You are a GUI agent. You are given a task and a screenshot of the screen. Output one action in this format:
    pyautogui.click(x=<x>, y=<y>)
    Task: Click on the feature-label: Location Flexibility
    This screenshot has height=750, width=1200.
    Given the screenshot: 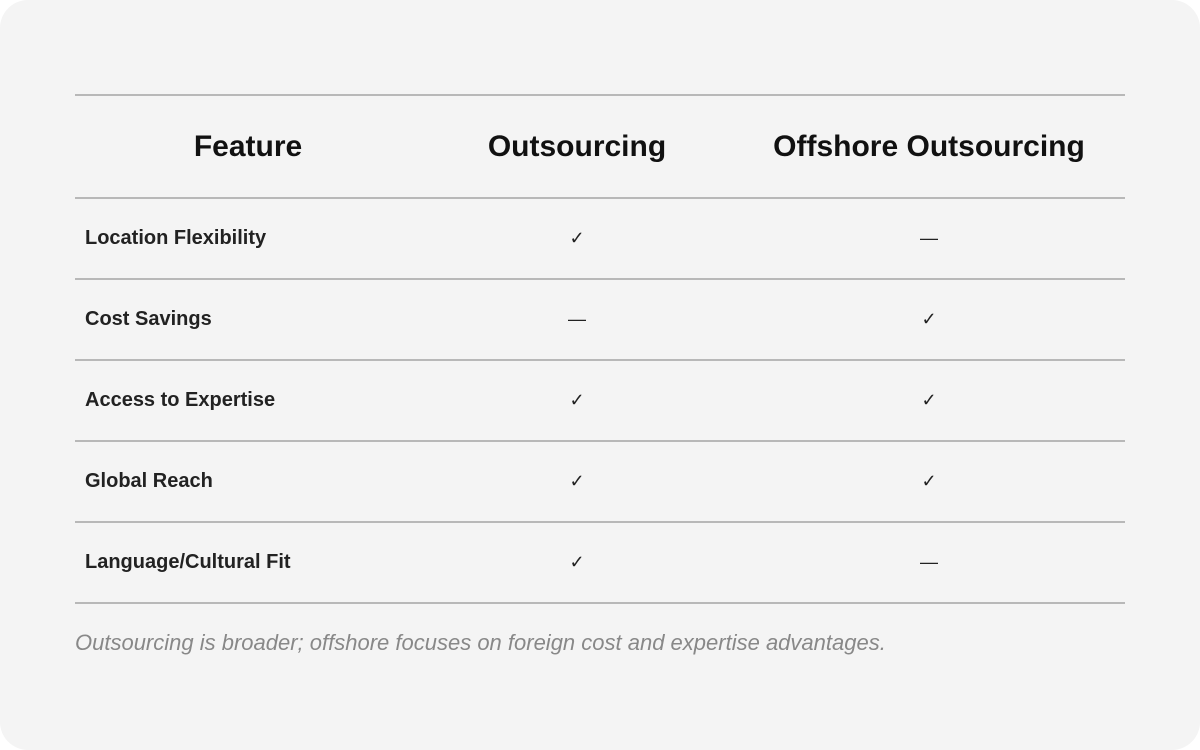 What is the action you would take?
    pyautogui.click(x=176, y=238)
    